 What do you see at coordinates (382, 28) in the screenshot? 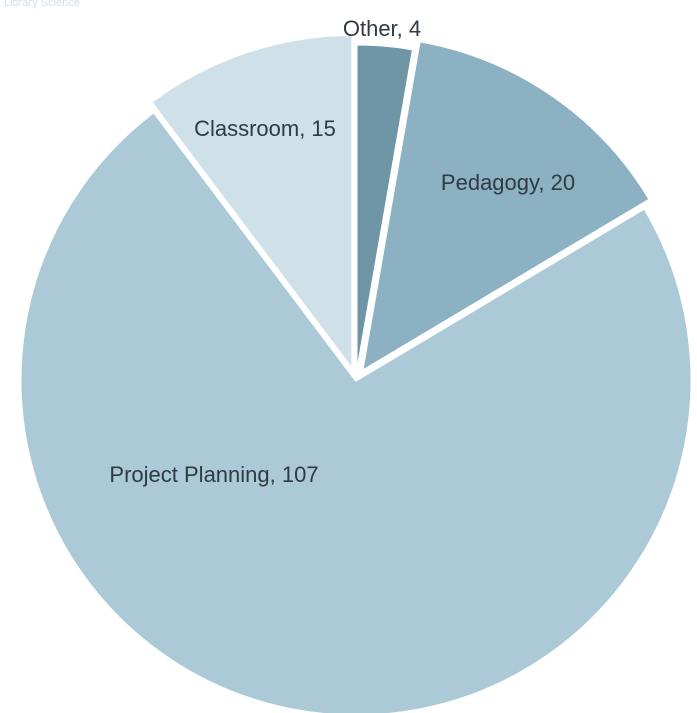
I see `slice-label-other: Other, 4` at bounding box center [382, 28].